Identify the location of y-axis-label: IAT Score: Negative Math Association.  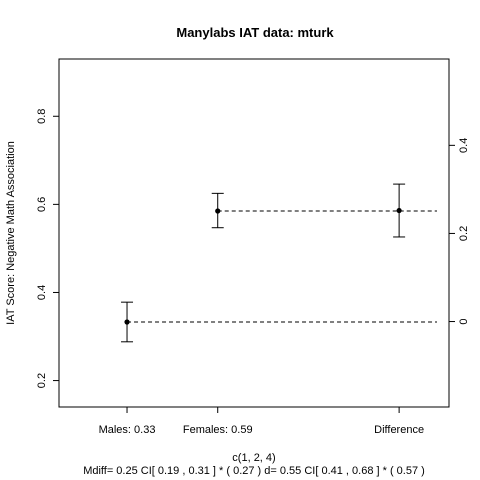
(11, 233).